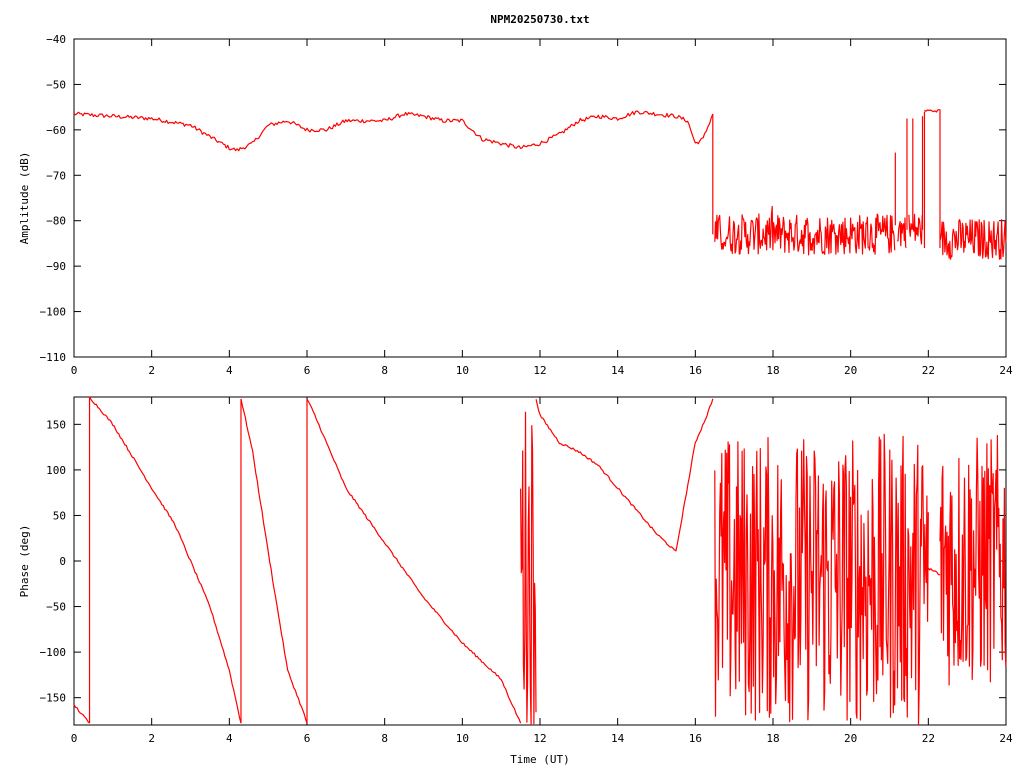 This screenshot has height=768, width=1024. I want to click on amplitude-x-tick-label: 14, so click(618, 370).